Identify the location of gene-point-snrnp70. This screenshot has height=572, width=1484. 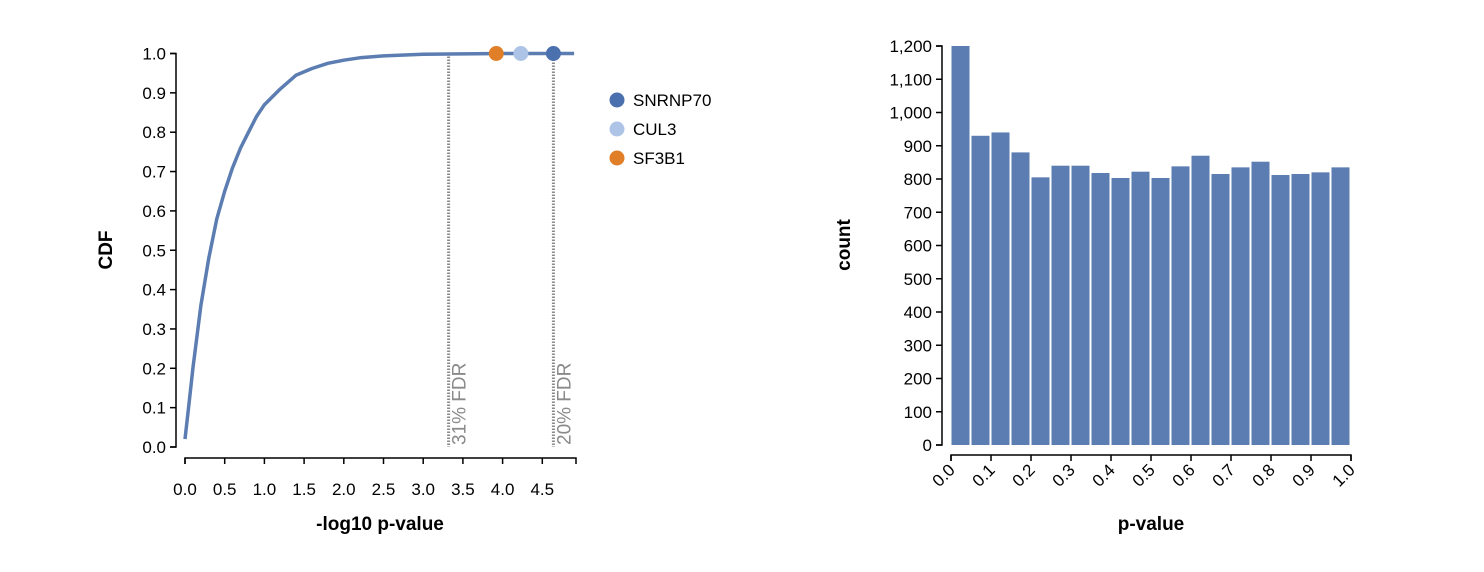
(553, 53).